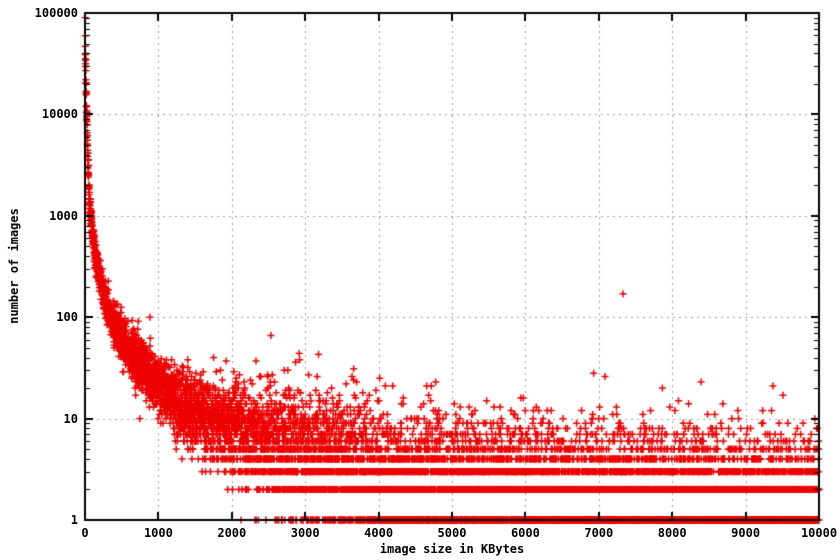 This screenshot has width=840, height=560. Describe the element at coordinates (67, 317) in the screenshot. I see `y-tick-label: 100` at that location.